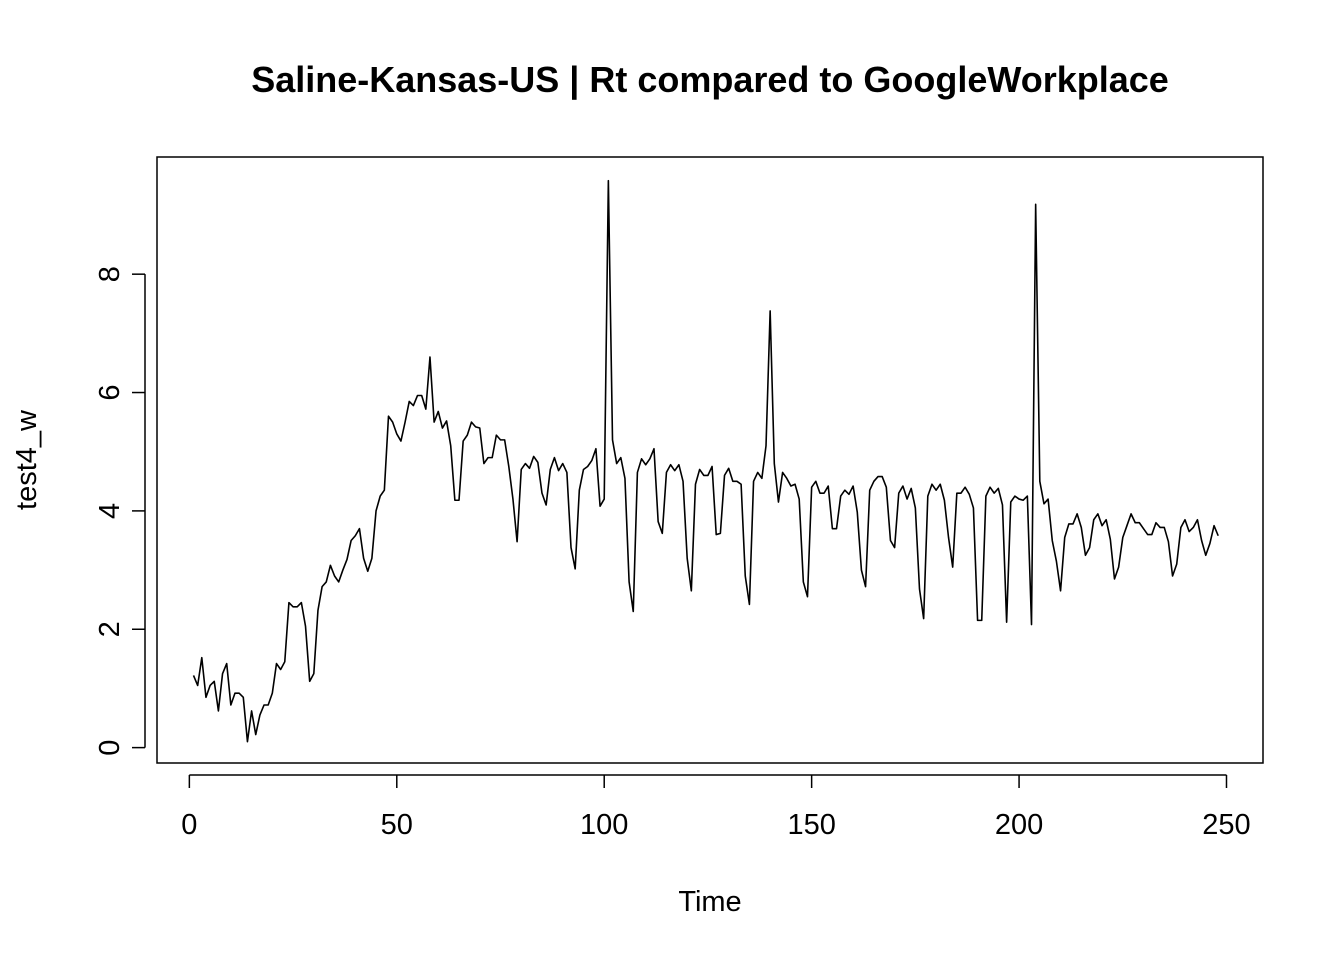  Describe the element at coordinates (811, 825) in the screenshot. I see `x-tick-label: 150` at that location.